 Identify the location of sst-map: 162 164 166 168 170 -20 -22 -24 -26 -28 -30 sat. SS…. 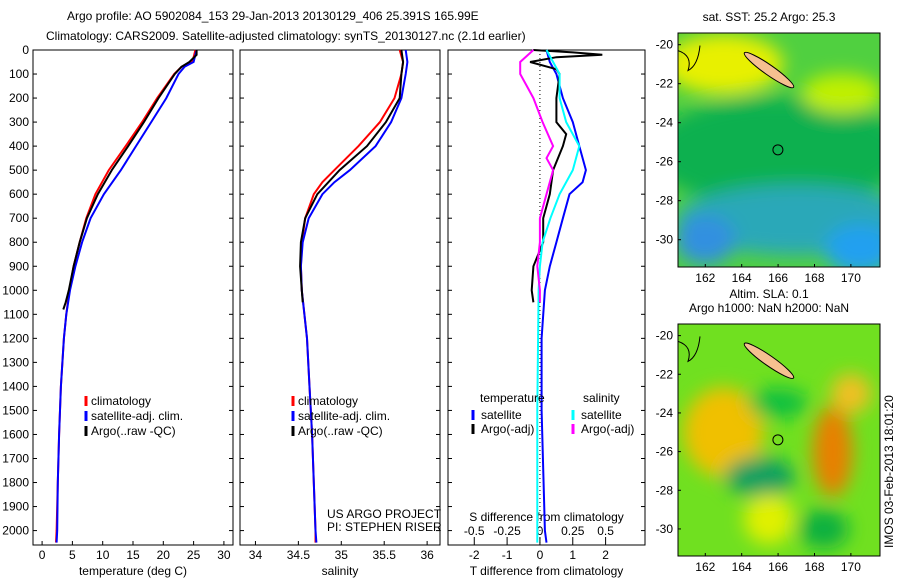
(768, 147).